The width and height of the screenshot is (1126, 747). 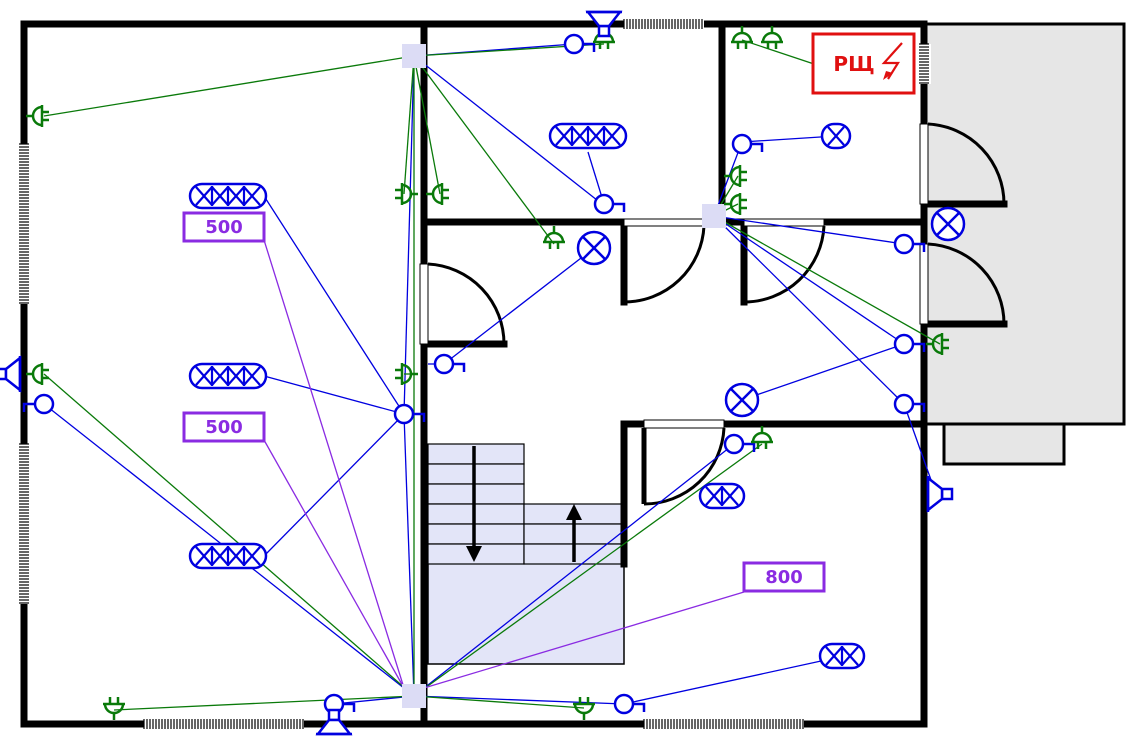 I want to click on door-arc-entry-top, so click(x=966, y=163).